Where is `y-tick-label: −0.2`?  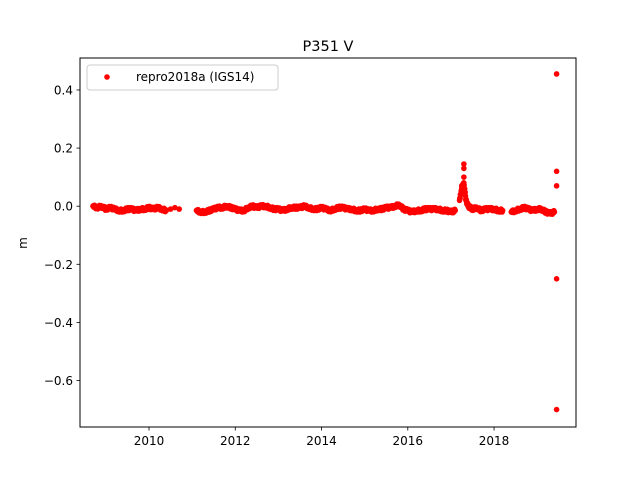
y-tick-label: −0.2 is located at coordinates (58, 265).